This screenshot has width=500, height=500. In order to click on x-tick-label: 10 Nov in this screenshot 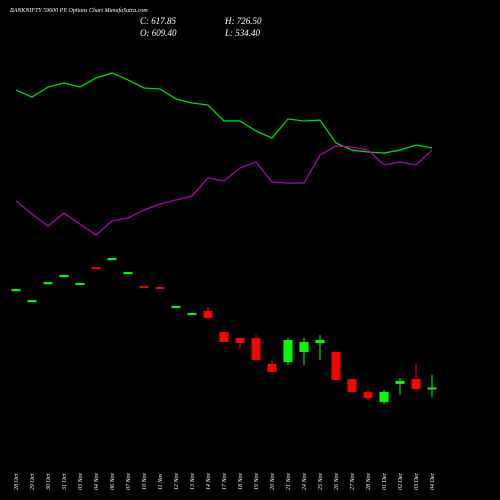, I will do `click(145, 481)`.